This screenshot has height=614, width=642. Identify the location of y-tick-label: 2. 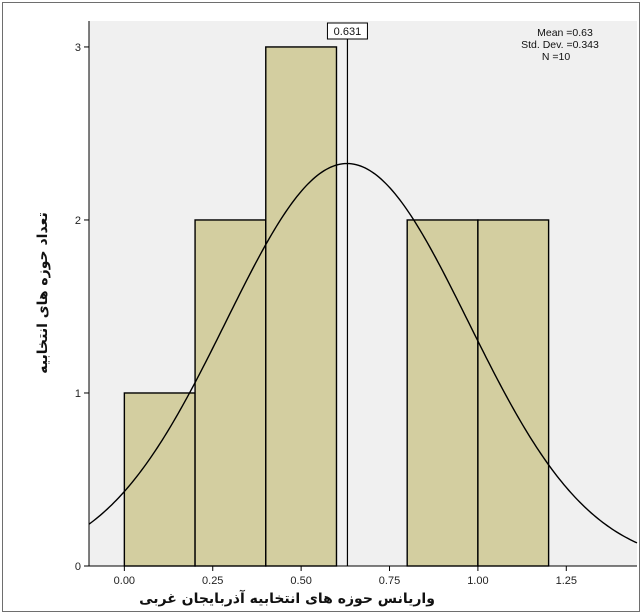
(78, 221).